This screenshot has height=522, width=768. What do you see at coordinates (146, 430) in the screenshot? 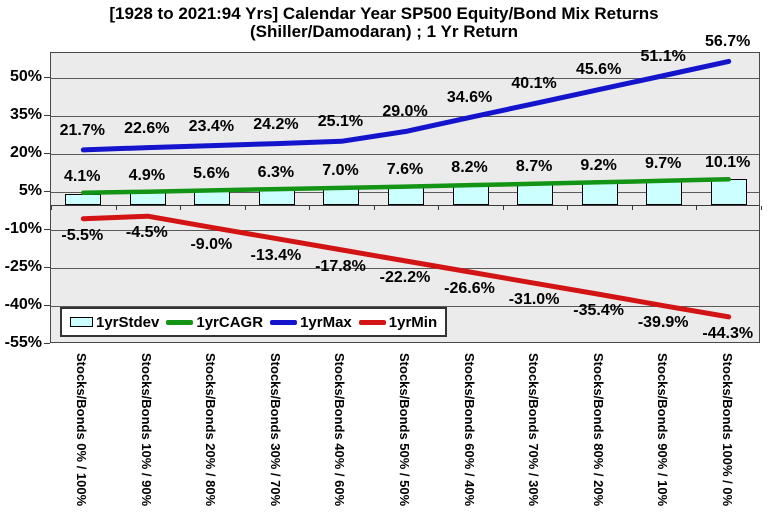
I see `category-label: Stocks/Bonds 10% / 90%` at bounding box center [146, 430].